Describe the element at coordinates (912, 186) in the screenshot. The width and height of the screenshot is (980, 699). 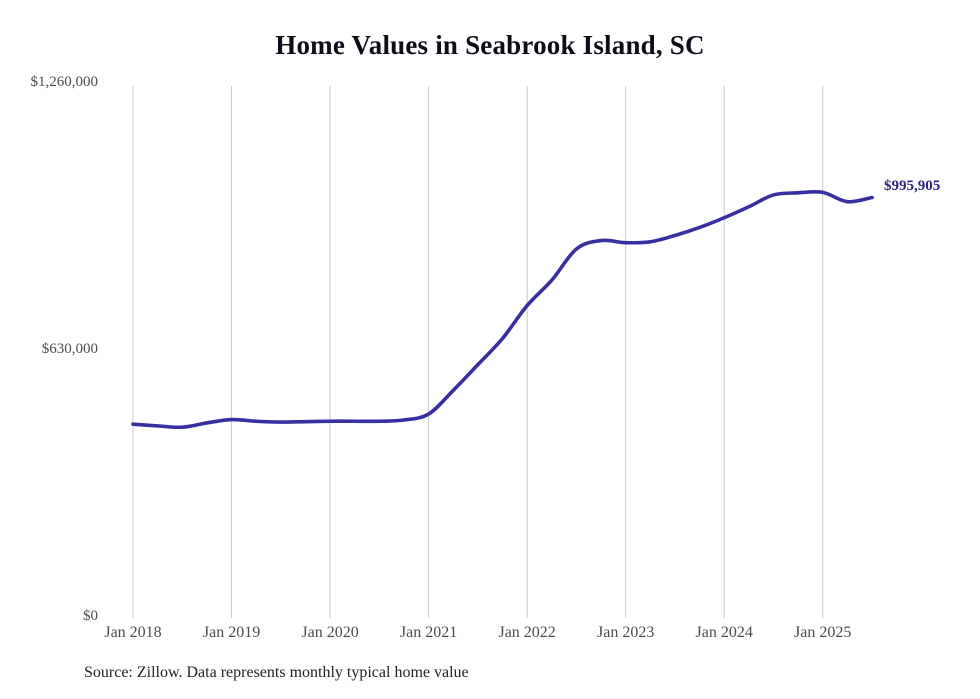
I see `end-value-annotation: $995,905` at that location.